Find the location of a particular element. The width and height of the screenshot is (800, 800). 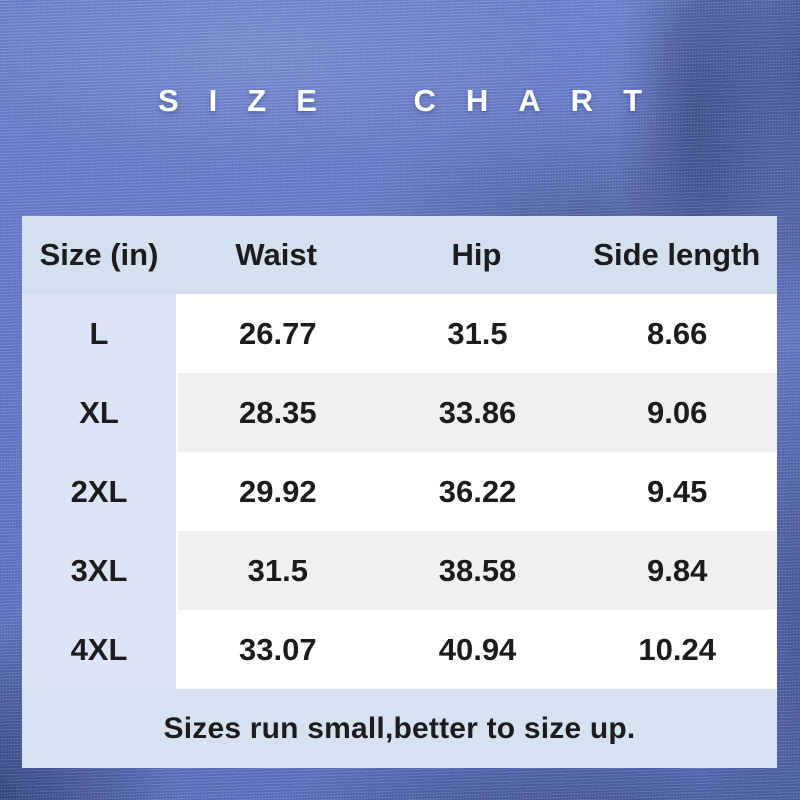

side-length-cell: 8.66 is located at coordinates (677, 333).